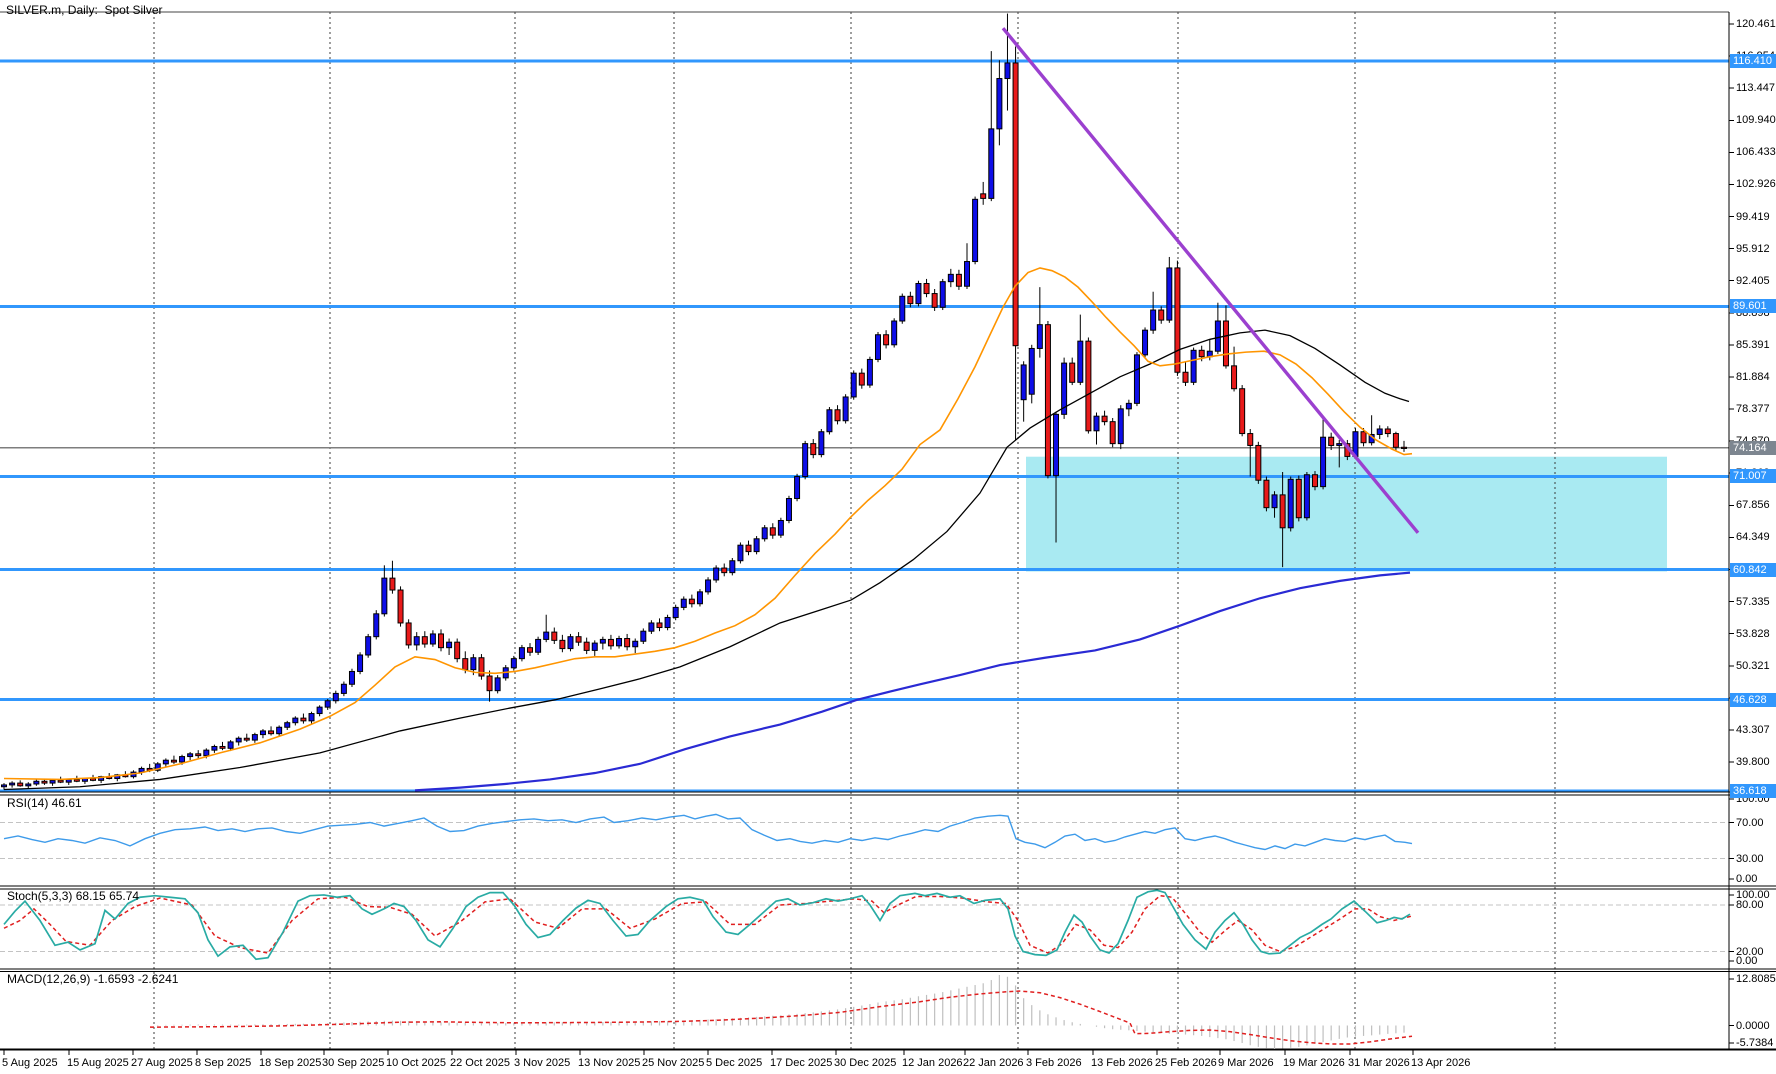 Image resolution: width=1776 pixels, height=1074 pixels. Describe the element at coordinates (93, 979) in the screenshot. I see `macd-pane-label: MACD(12,26,9) -1.6593 -2.6241` at that location.